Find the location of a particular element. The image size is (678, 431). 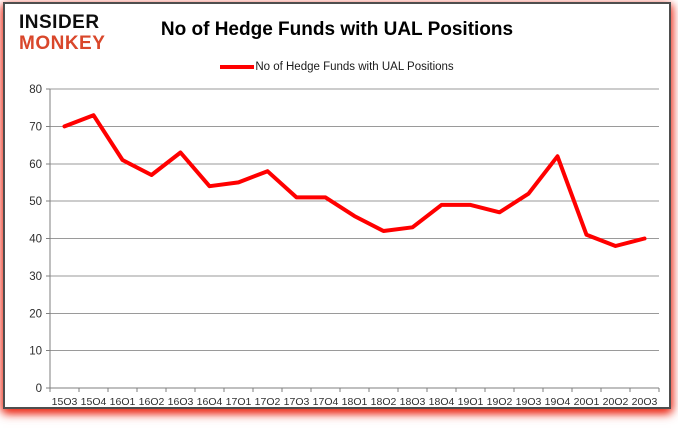

y-axis-label: 50 is located at coordinates (35, 202).